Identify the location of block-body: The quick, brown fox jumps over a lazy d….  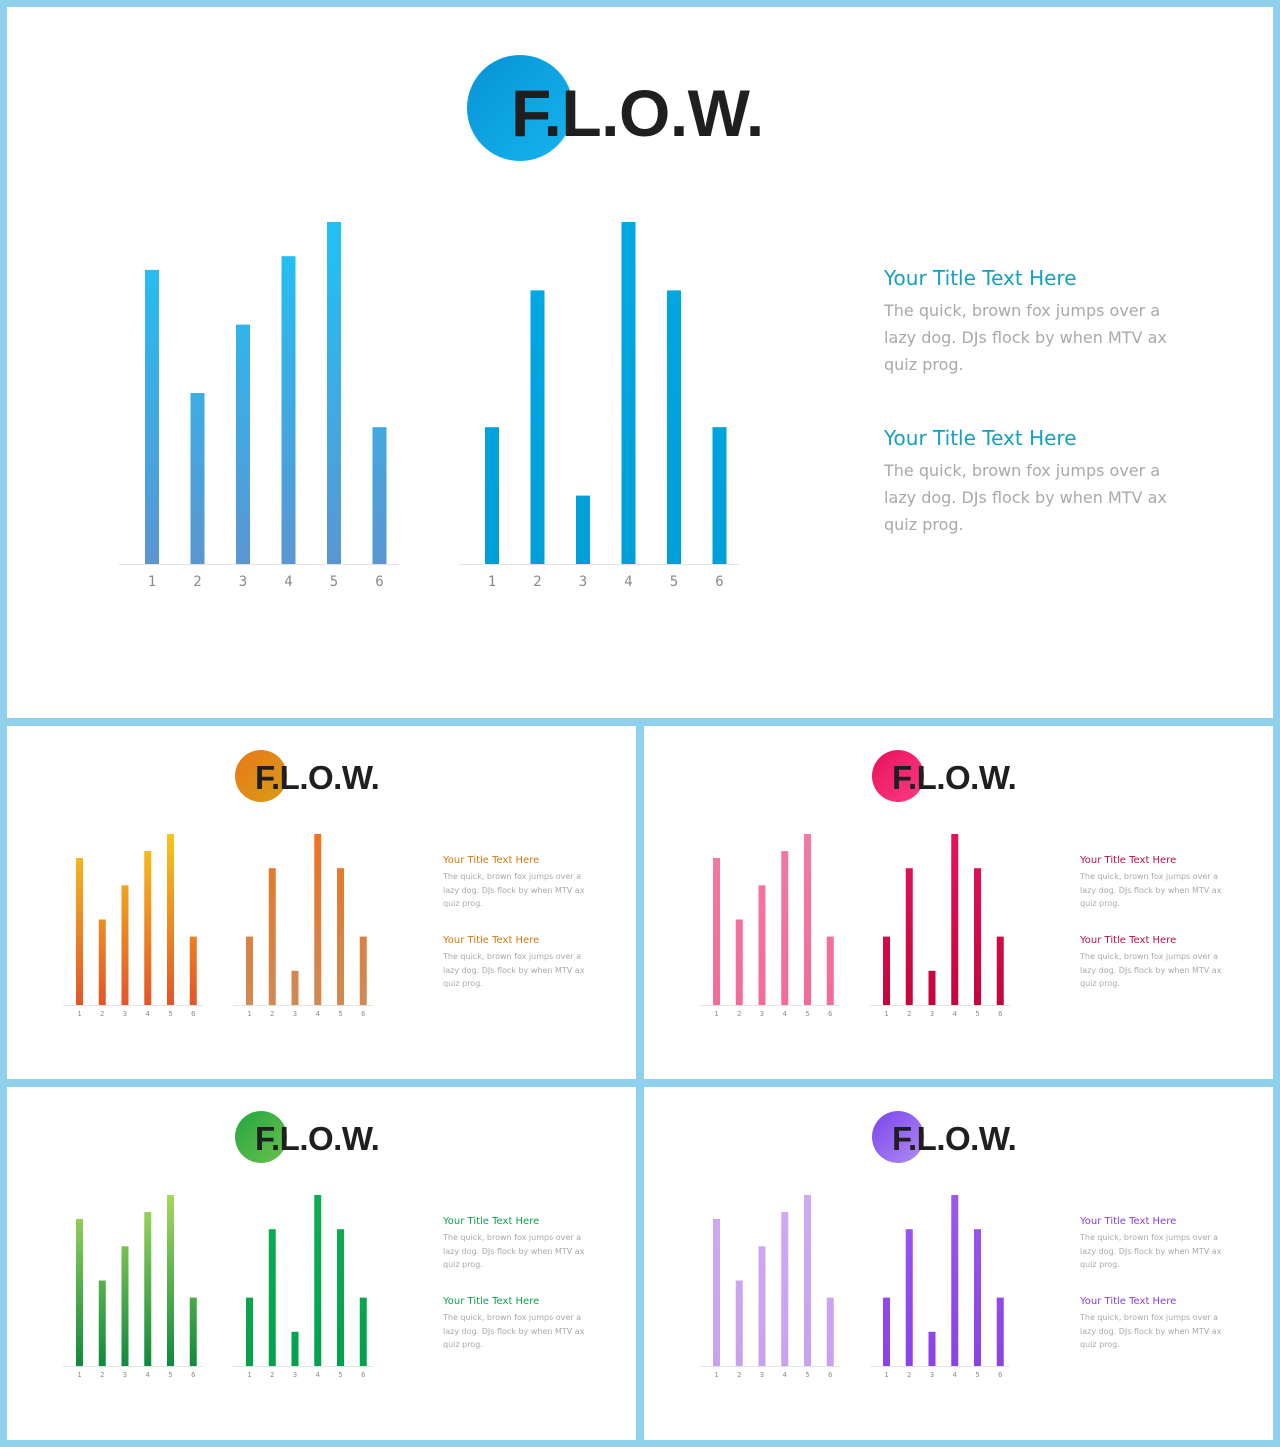
(1034, 337).